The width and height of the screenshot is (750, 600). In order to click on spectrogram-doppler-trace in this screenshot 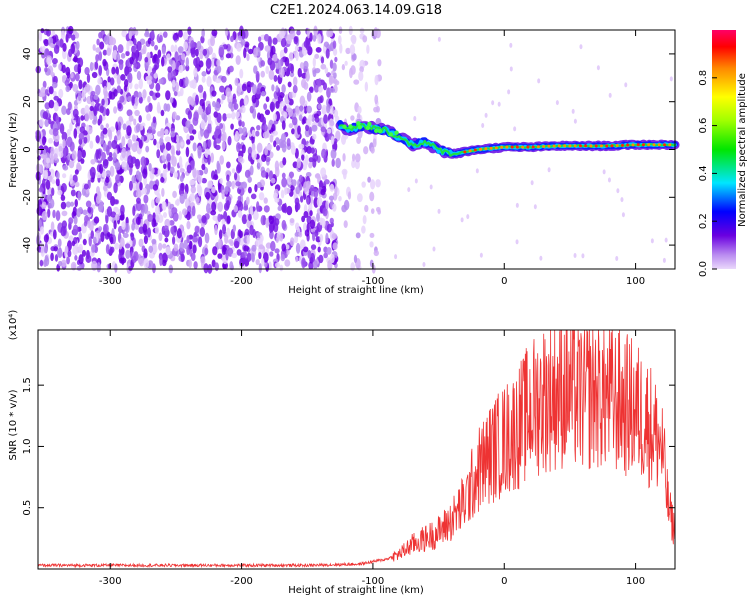, I will do `click(507, 139)`.